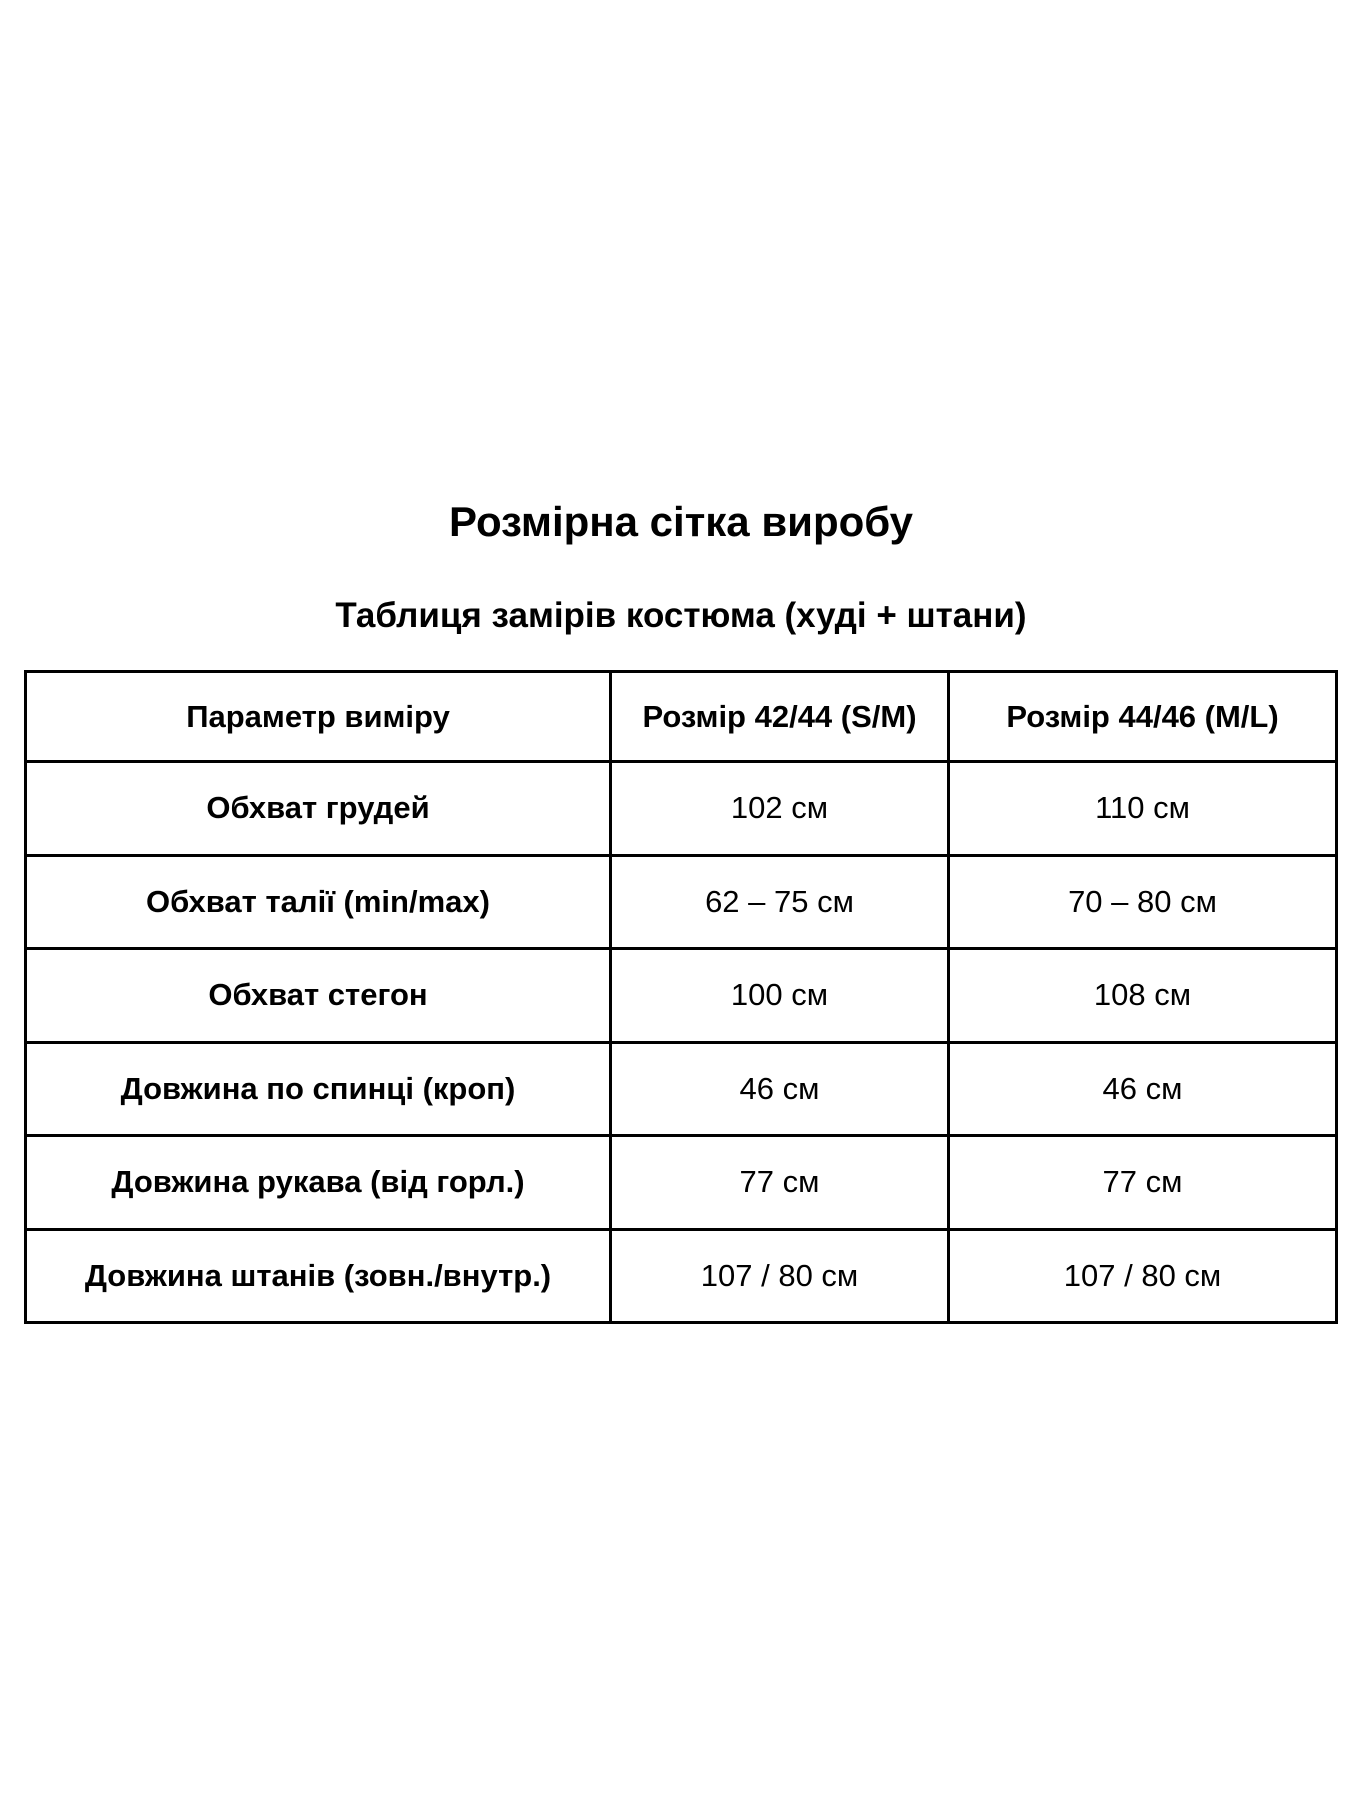 Image resolution: width=1350 pixels, height=1800 pixels. What do you see at coordinates (779, 995) in the screenshot?
I see `value-cell: 100 см` at bounding box center [779, 995].